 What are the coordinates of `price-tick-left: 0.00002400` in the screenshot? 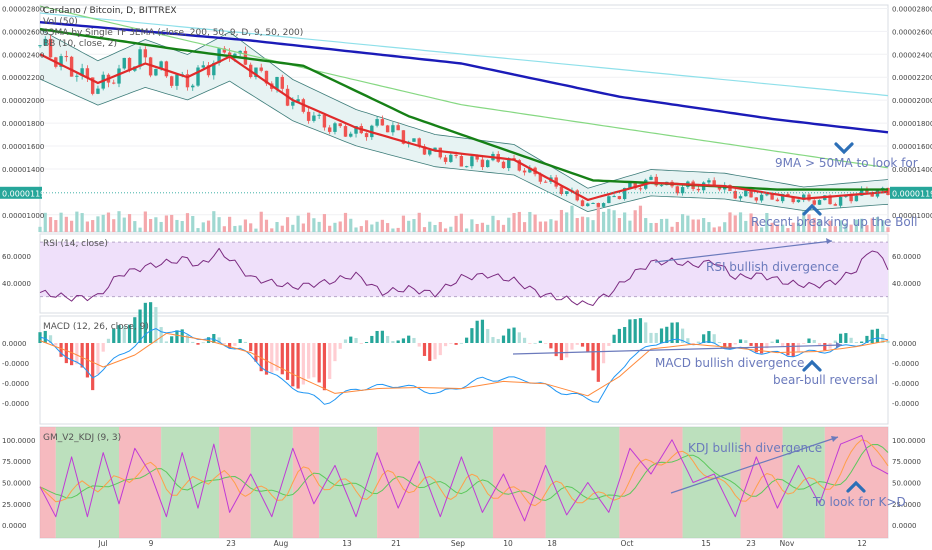 It's located at (23, 55).